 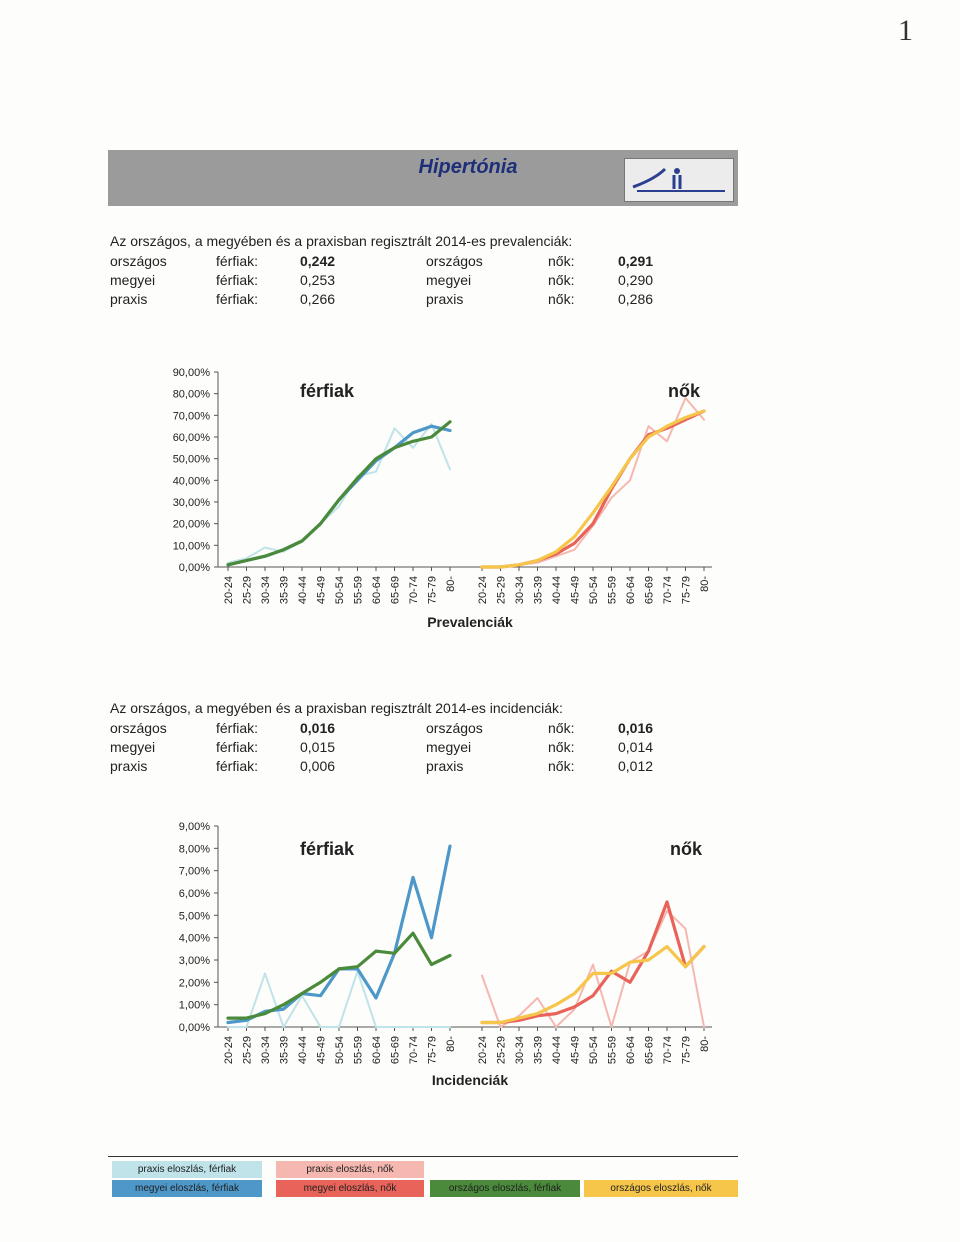 What do you see at coordinates (194, 961) in the screenshot?
I see `y-tick-label: 3,00%` at bounding box center [194, 961].